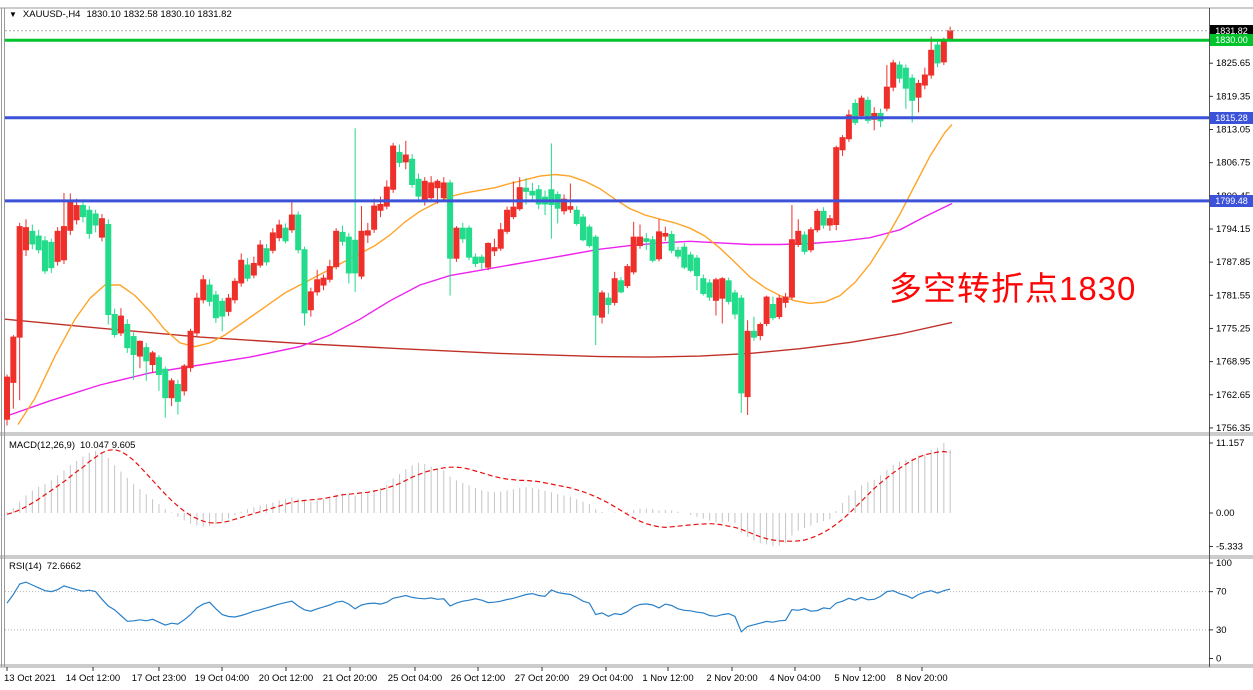 This screenshot has width=1253, height=690. Describe the element at coordinates (921, 678) in the screenshot. I see `time-axis-label: 8 Nov 20:00` at that location.